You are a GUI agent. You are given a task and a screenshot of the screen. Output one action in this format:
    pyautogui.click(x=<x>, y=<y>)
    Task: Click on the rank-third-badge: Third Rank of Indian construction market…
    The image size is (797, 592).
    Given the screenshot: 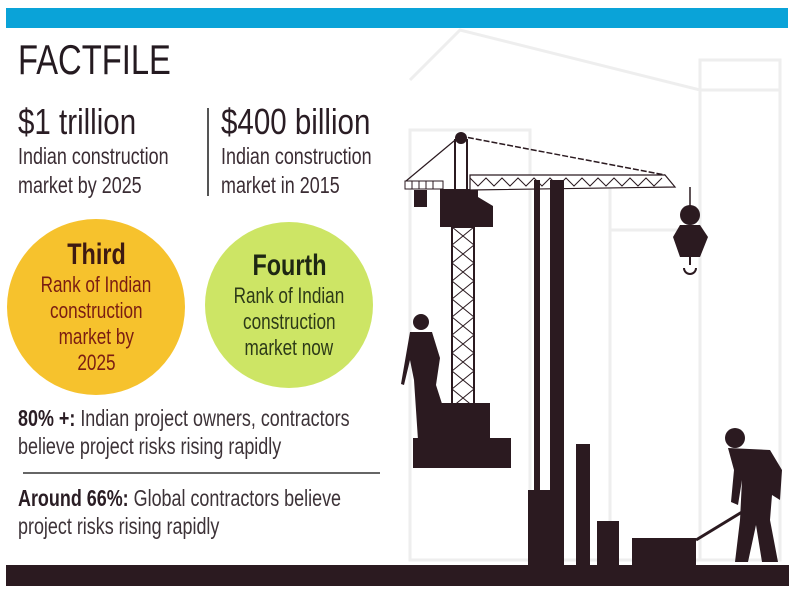 What is the action you would take?
    pyautogui.click(x=96, y=307)
    